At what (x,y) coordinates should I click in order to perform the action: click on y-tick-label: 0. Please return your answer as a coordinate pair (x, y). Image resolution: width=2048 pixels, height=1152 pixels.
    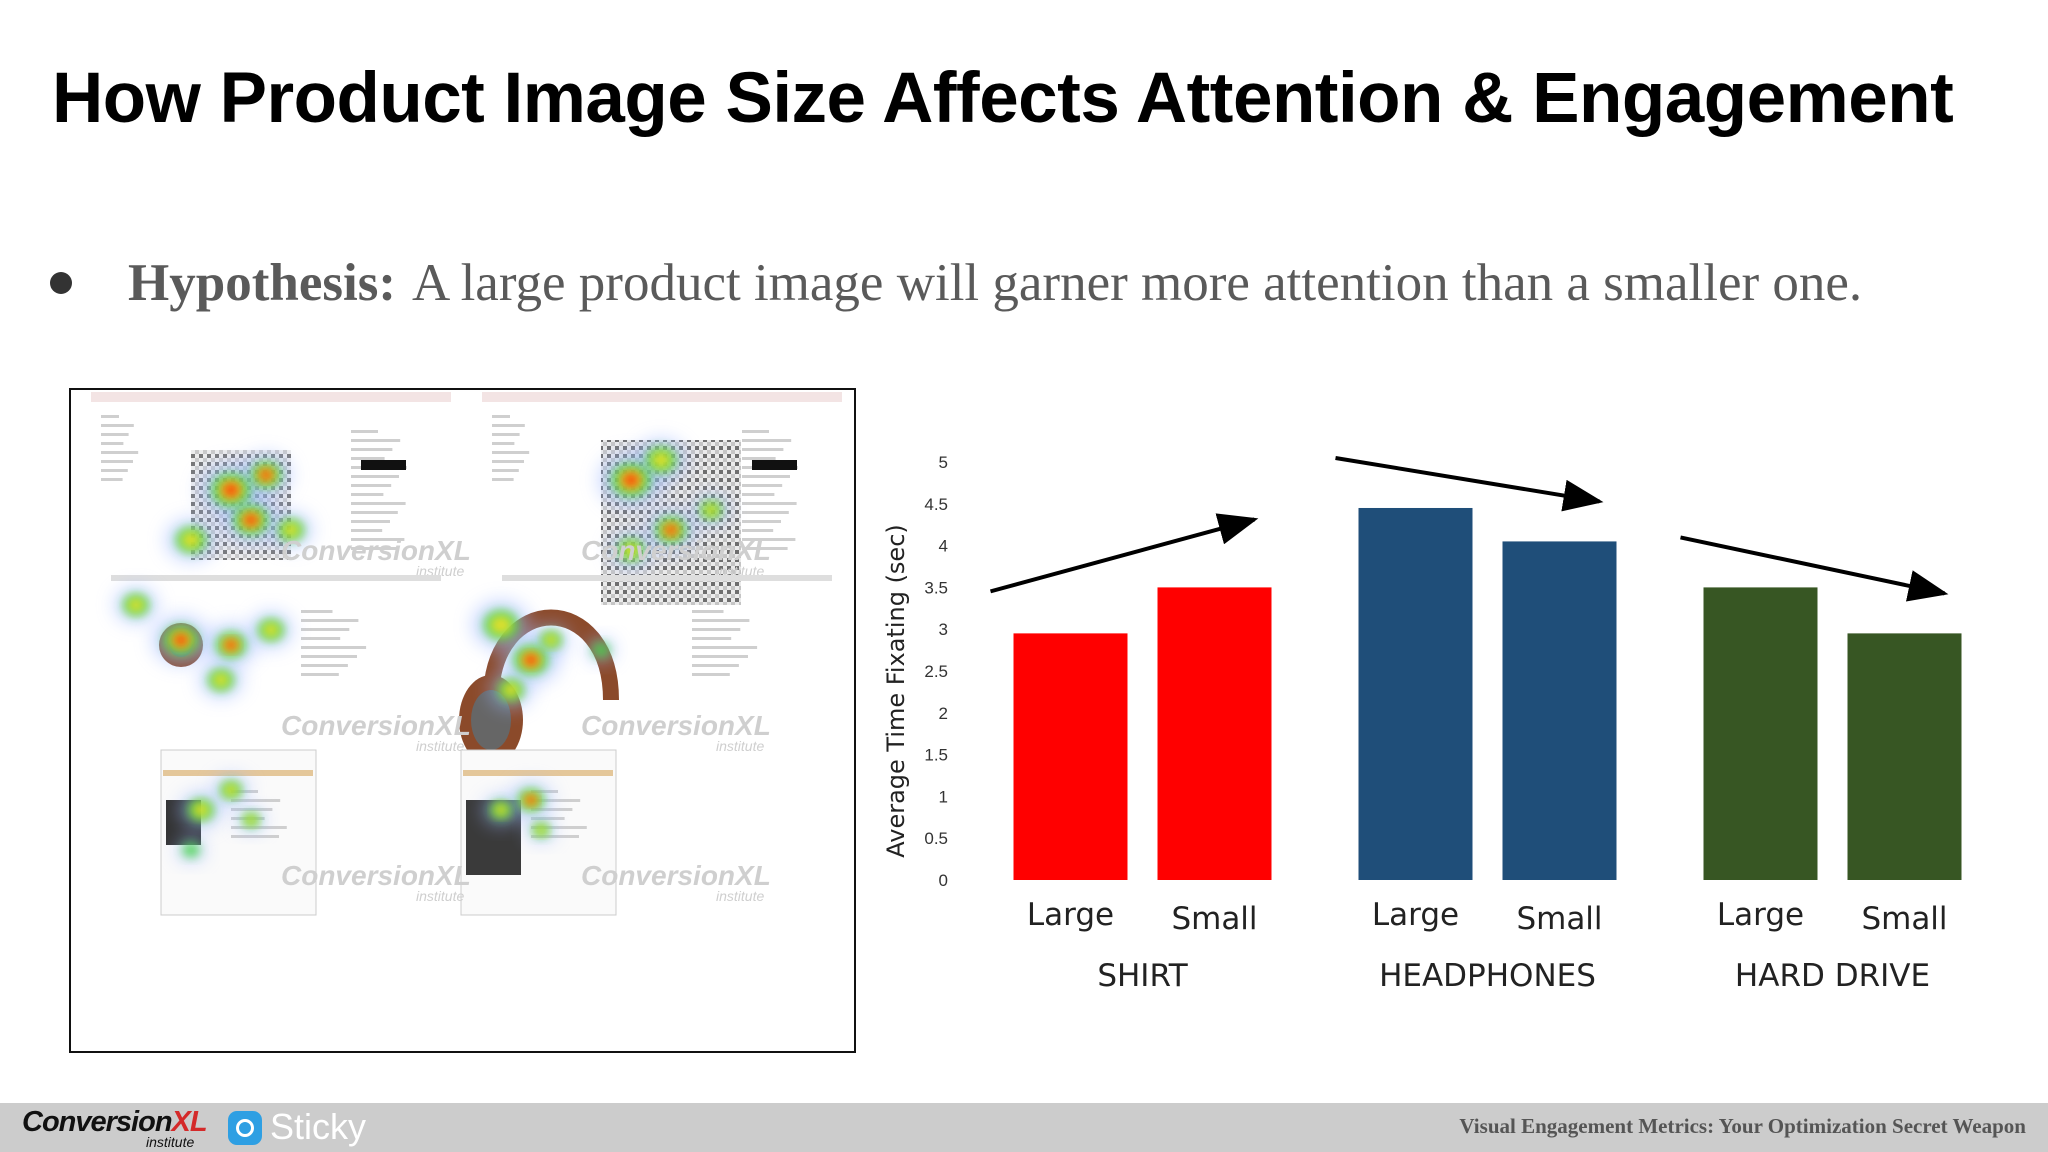
    Looking at the image, I should click on (943, 880).